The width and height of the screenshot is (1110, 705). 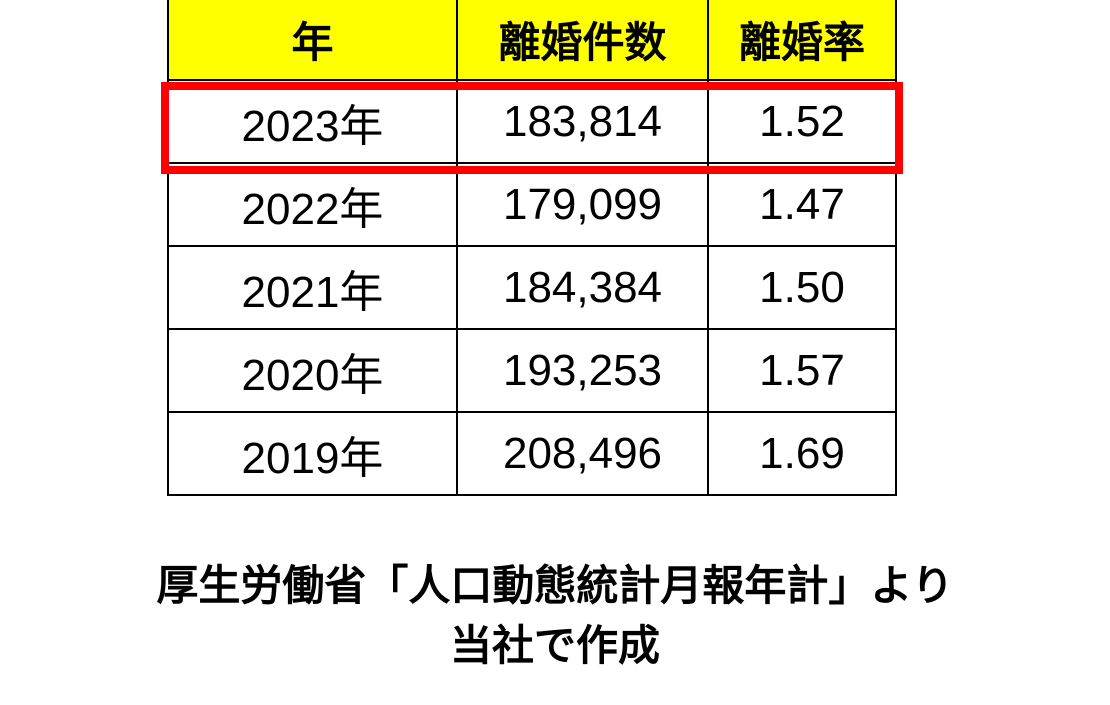 What do you see at coordinates (555, 585) in the screenshot?
I see `source-note-line1: 厚生労働省「人口動態統計月報年計」より` at bounding box center [555, 585].